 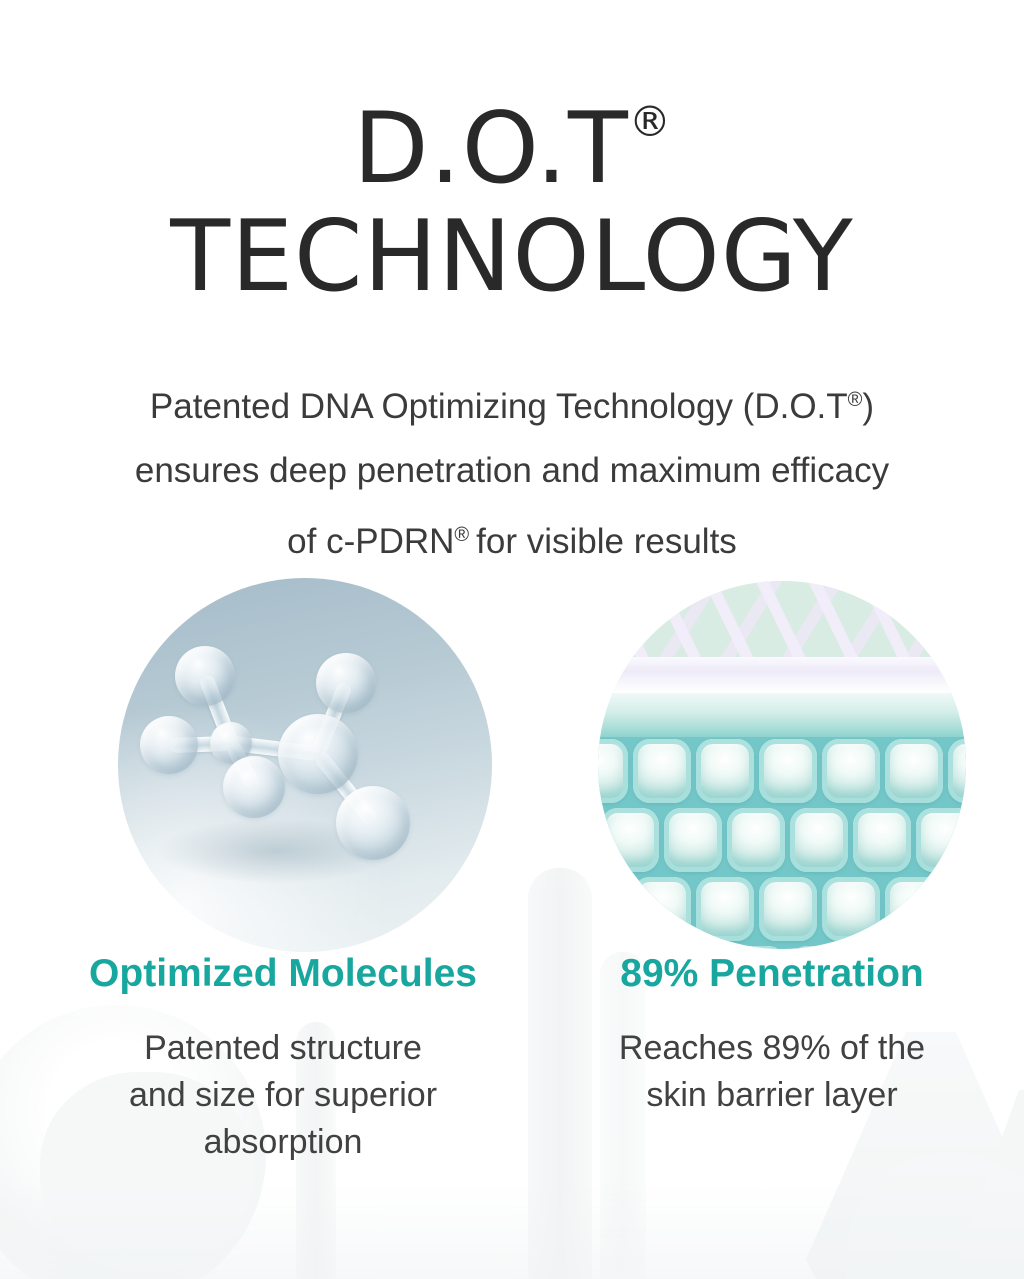 I want to click on feature-heading: Optimized Molecules, so click(x=283, y=973).